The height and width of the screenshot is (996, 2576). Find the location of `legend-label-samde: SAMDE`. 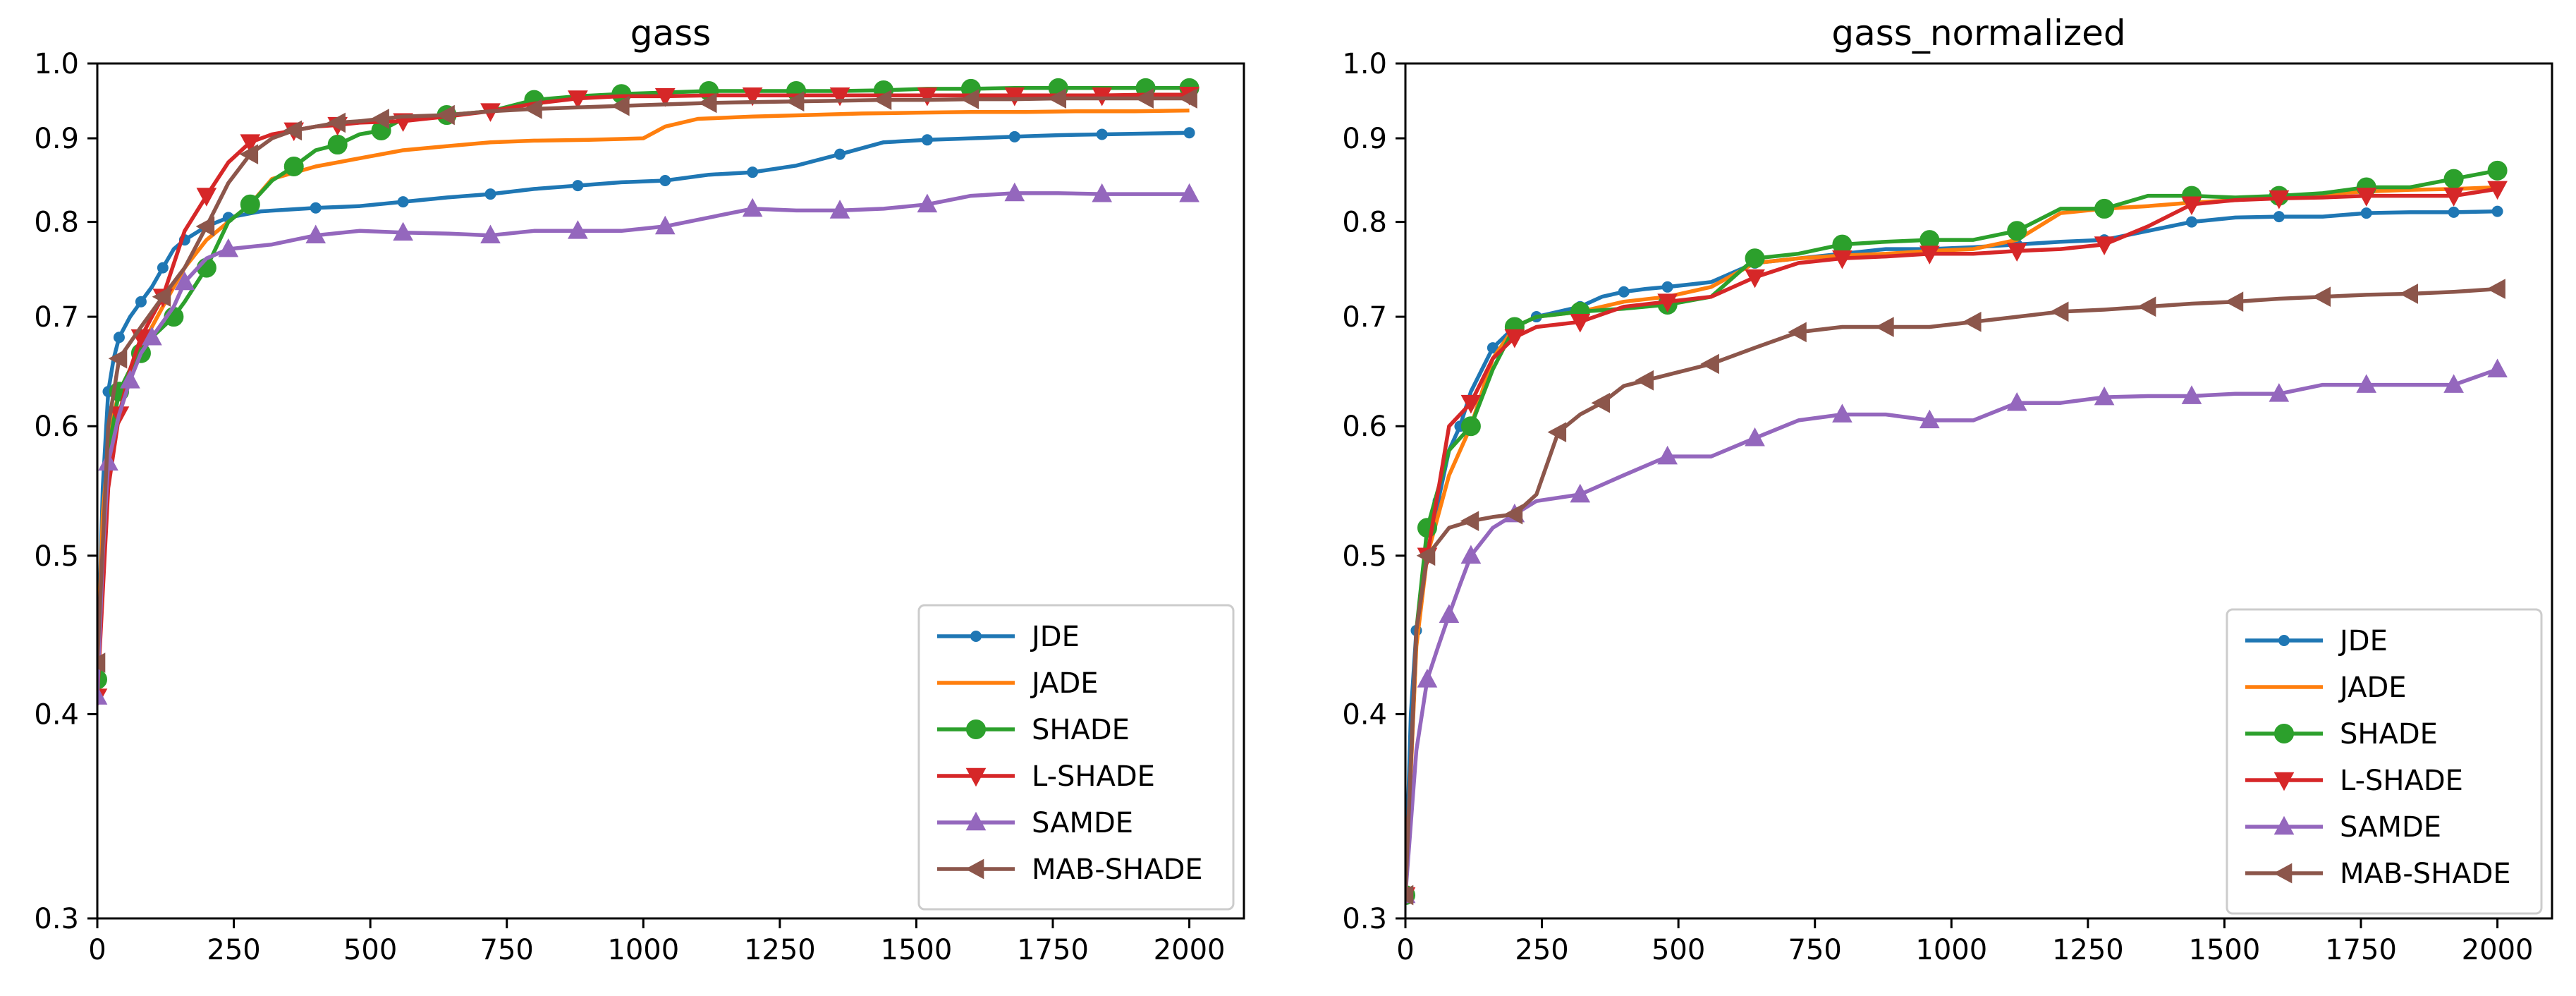

legend-label-samde: SAMDE is located at coordinates (2390, 828).